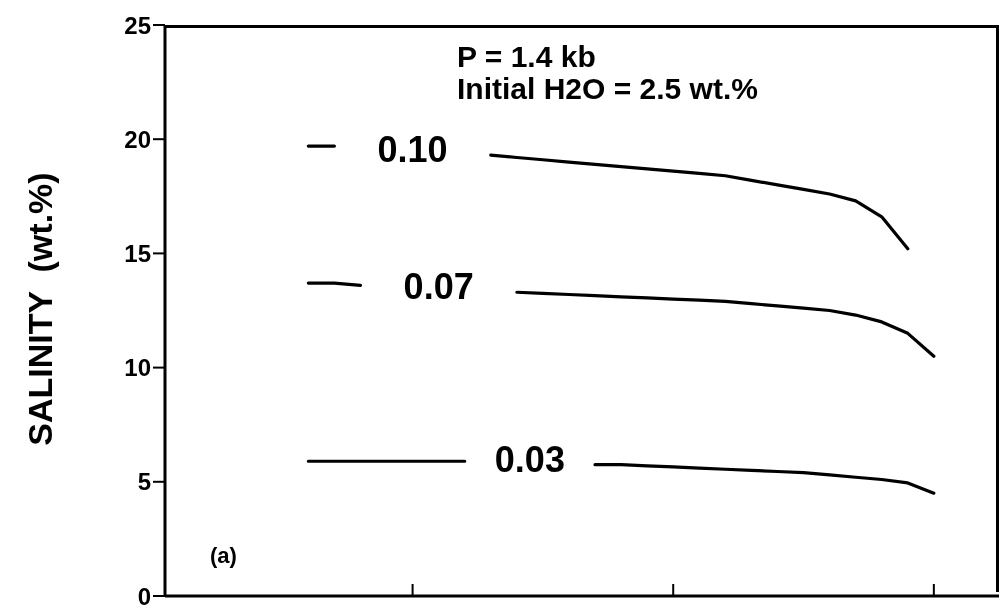 Image resolution: width=1003 pixels, height=608 pixels. Describe the element at coordinates (137, 139) in the screenshot. I see `y-tick-label: 20` at that location.